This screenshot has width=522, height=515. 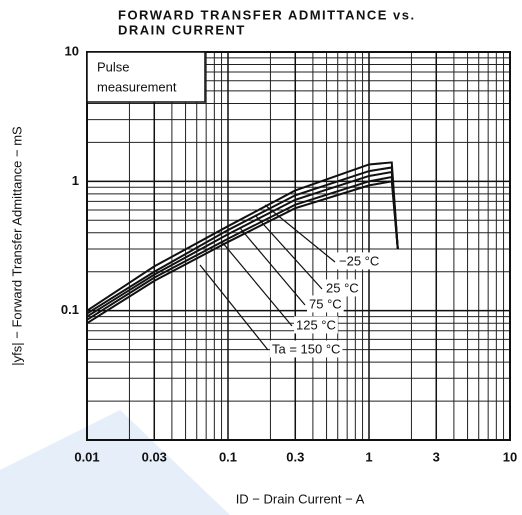 I want to click on y-tick-label: 0.1, so click(x=70, y=309).